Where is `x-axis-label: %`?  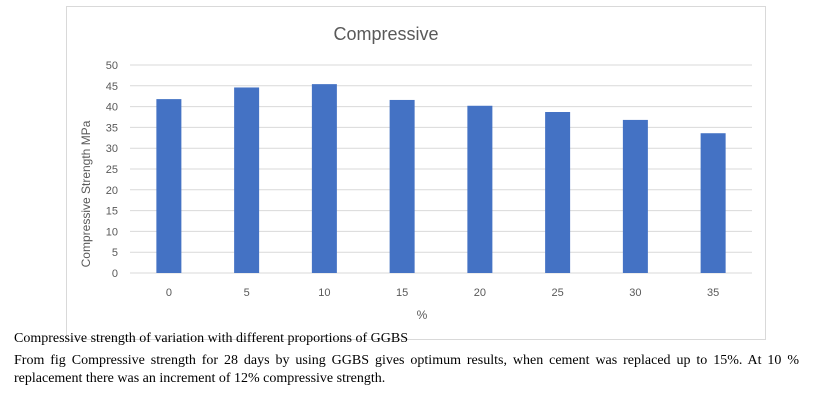 x-axis-label: % is located at coordinates (422, 315).